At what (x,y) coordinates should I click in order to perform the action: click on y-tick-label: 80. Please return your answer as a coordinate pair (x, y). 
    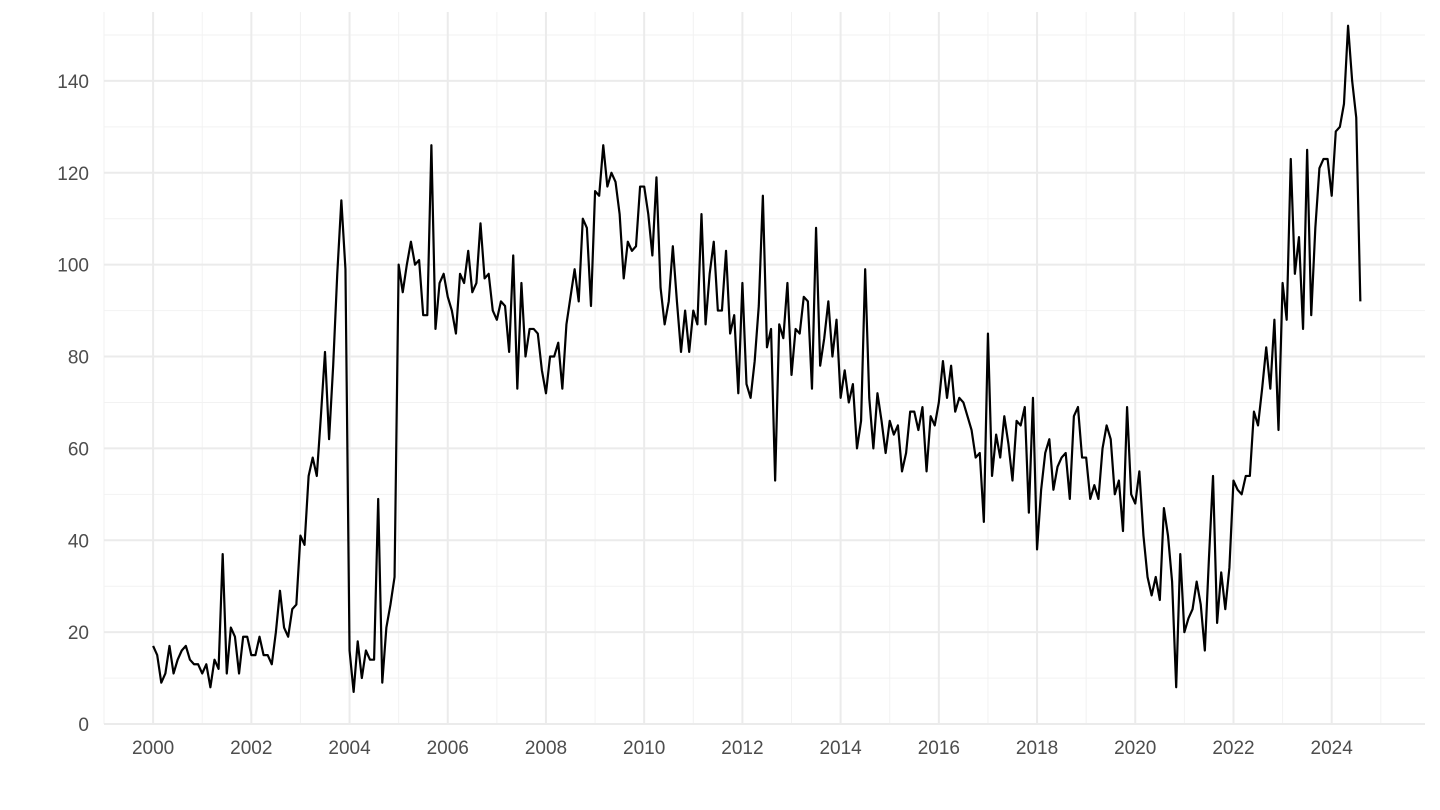
    Looking at the image, I should click on (78, 358).